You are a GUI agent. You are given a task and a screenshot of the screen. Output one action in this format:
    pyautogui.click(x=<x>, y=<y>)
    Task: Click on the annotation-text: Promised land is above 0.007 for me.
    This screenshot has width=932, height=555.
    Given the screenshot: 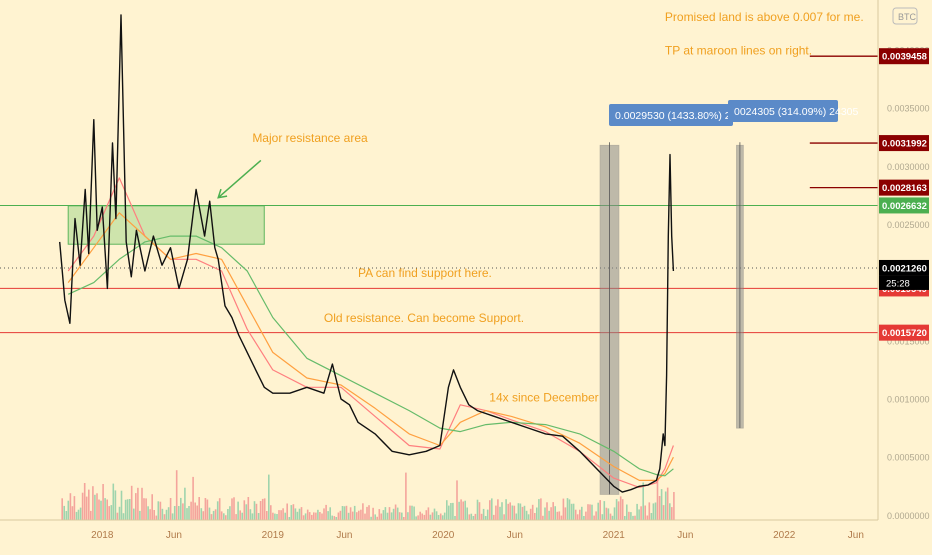 What is the action you would take?
    pyautogui.click(x=764, y=17)
    